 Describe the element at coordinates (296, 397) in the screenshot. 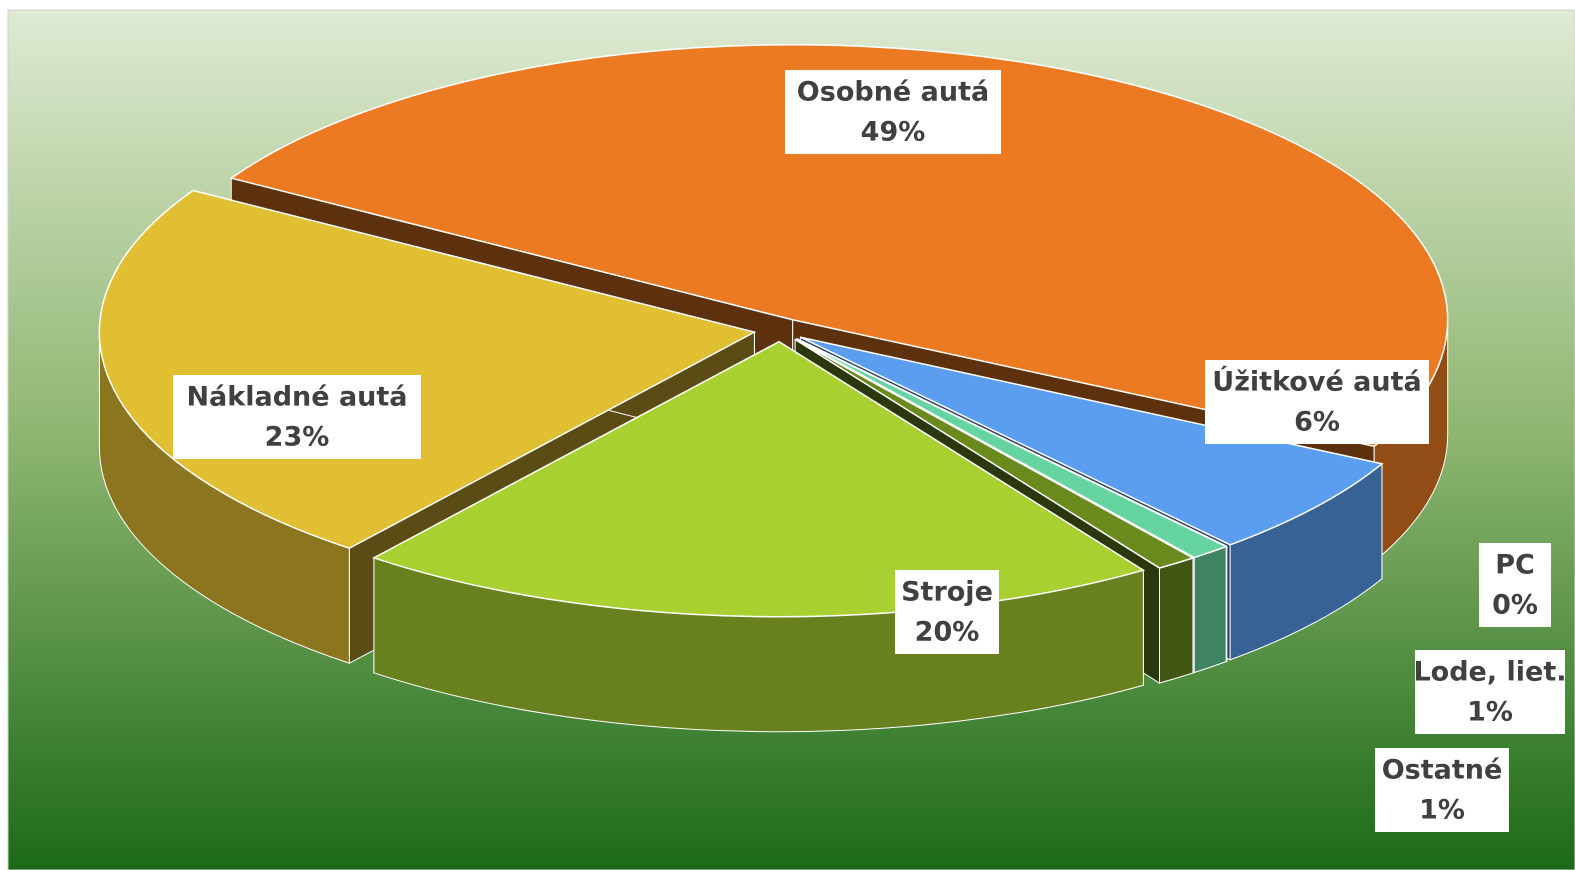

I see `category-label: Nákladné autá` at that location.